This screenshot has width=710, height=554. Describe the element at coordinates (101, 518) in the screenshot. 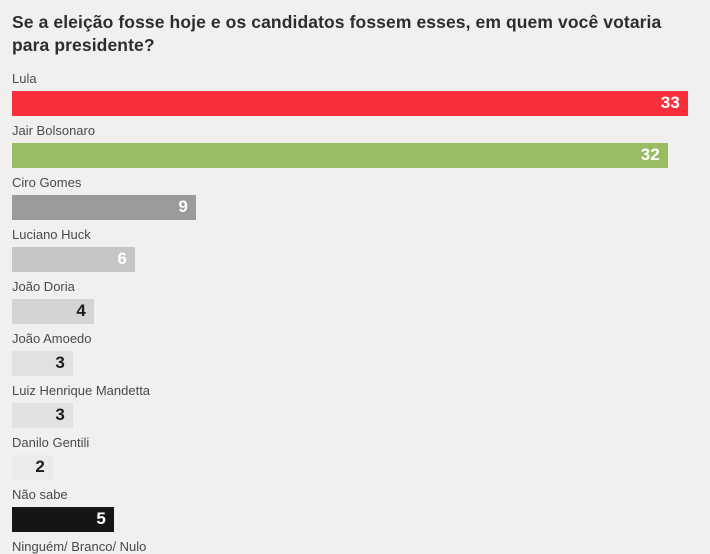

I see `bar-value: 5` at that location.